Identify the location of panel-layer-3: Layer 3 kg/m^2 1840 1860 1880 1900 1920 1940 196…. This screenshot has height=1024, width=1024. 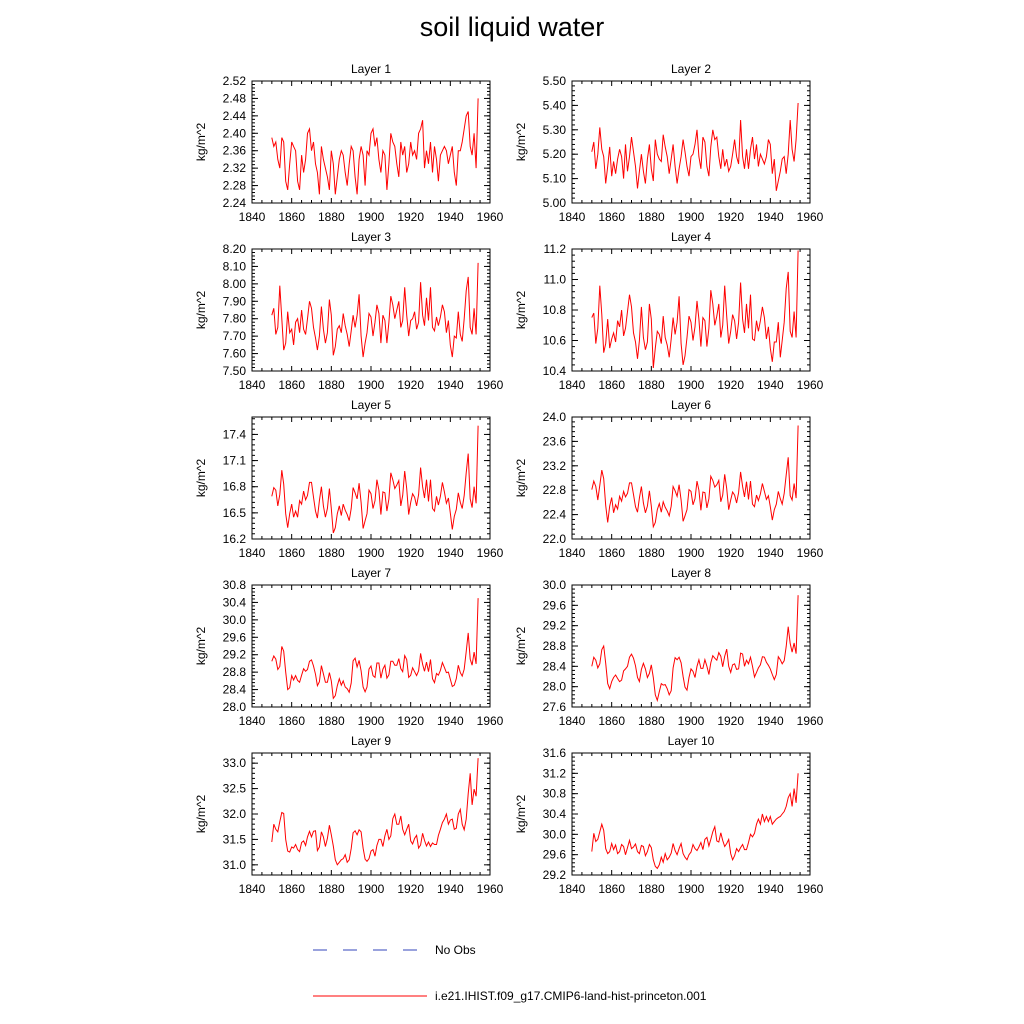
(349, 311).